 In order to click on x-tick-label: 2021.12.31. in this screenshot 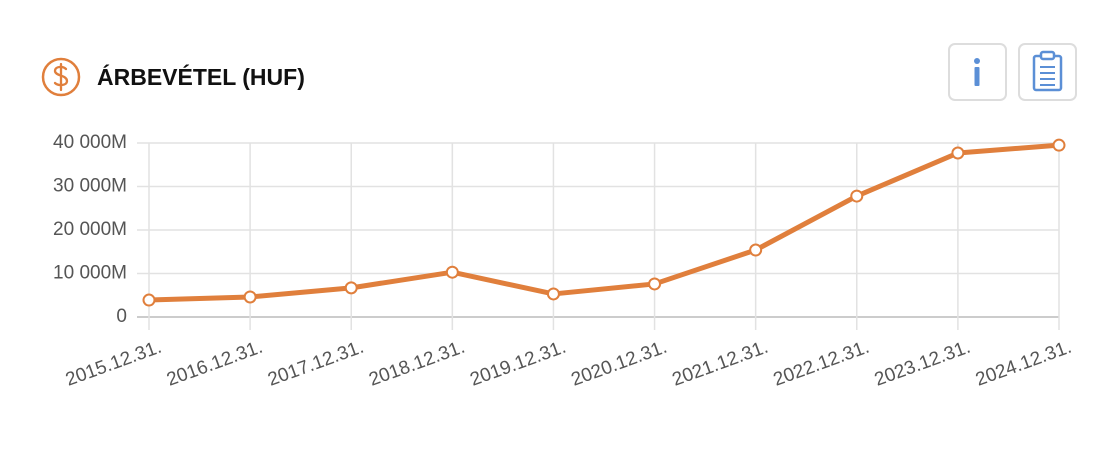, I will do `click(721, 364)`.